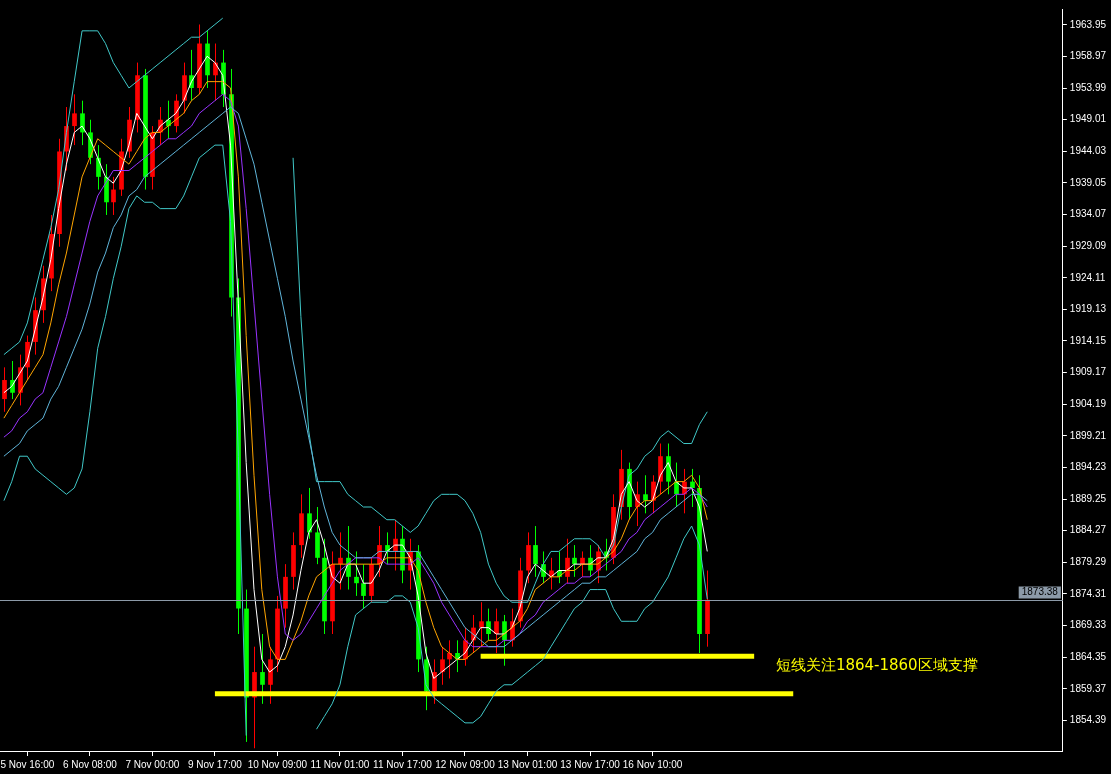 The image size is (1111, 774). I want to click on y-tick-label: 1854.39, so click(1088, 720).